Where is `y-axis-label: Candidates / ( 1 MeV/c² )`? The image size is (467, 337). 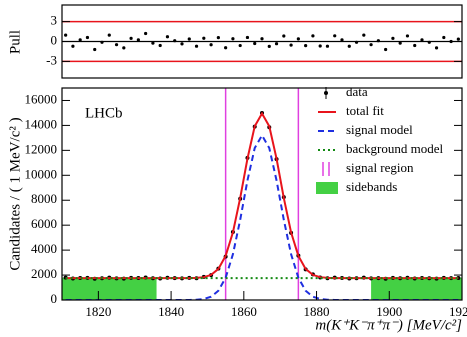
y-axis-label: Candidates / ( 1 MeV/c² ) is located at coordinates (15, 193).